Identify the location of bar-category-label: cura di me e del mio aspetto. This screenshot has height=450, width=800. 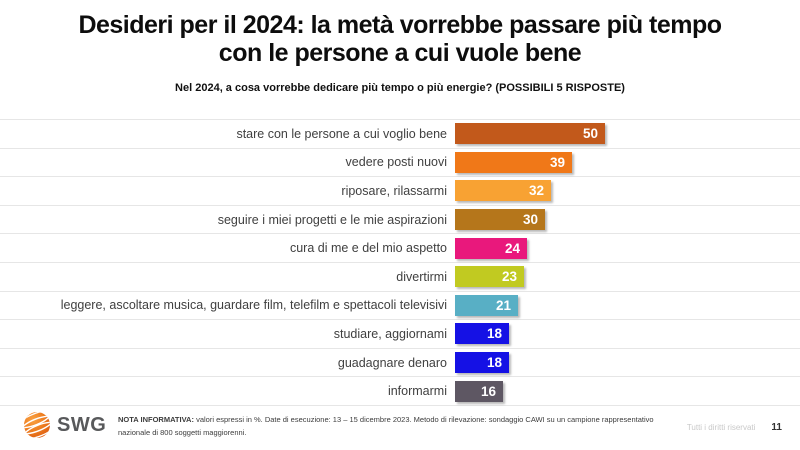
(368, 248).